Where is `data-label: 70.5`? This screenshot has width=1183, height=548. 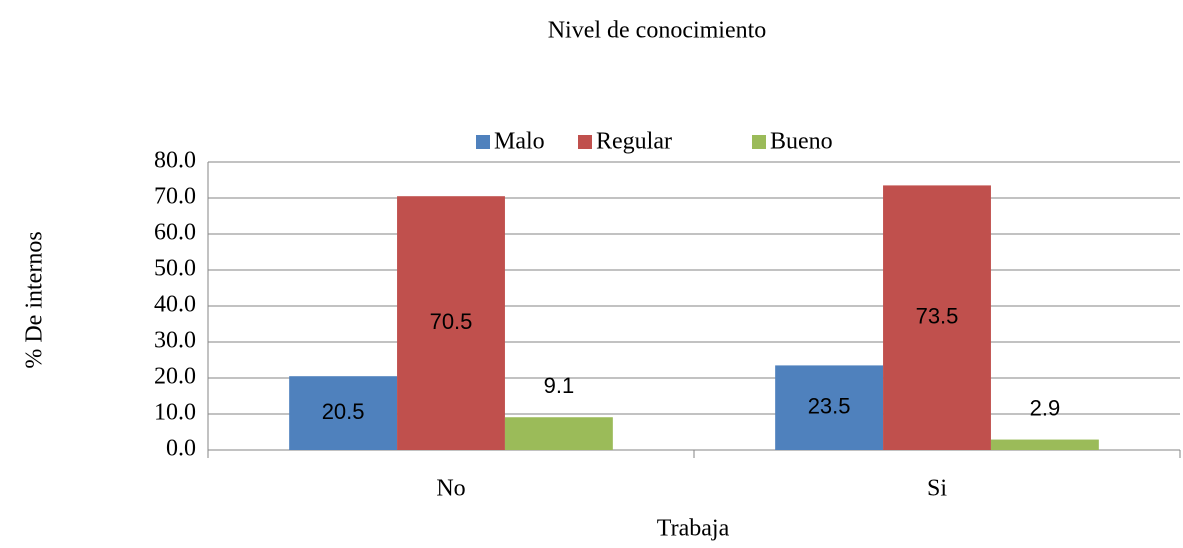 data-label: 70.5 is located at coordinates (451, 321).